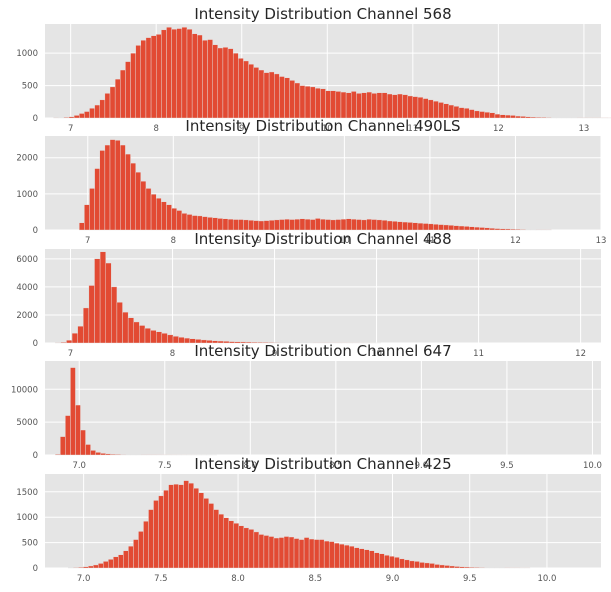 The image size is (611, 592). What do you see at coordinates (87, 241) in the screenshot?
I see `x-tick-label: 7` at bounding box center [87, 241].